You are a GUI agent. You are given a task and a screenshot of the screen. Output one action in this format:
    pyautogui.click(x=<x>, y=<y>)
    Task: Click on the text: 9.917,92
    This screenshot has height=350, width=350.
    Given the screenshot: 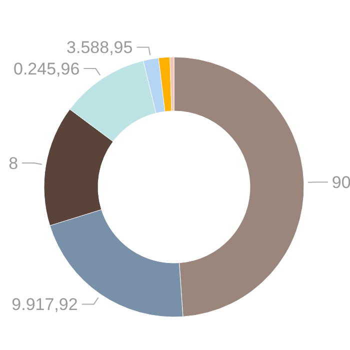 What is the action you would take?
    pyautogui.click(x=45, y=304)
    